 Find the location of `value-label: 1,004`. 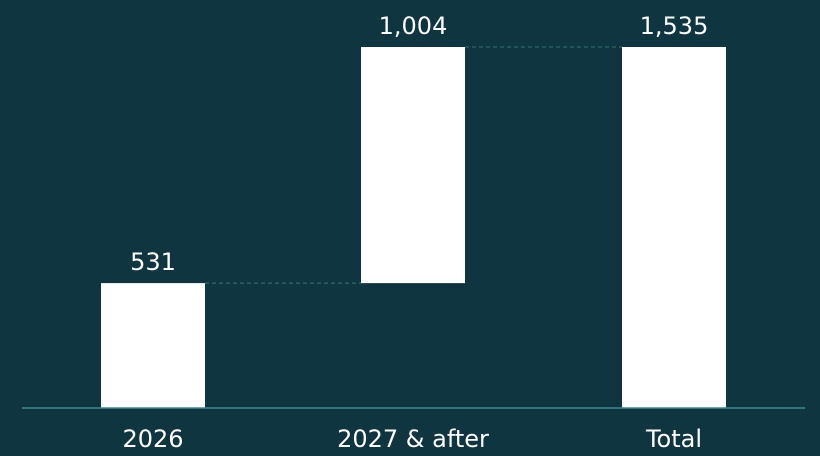

value-label: 1,004 is located at coordinates (413, 26).